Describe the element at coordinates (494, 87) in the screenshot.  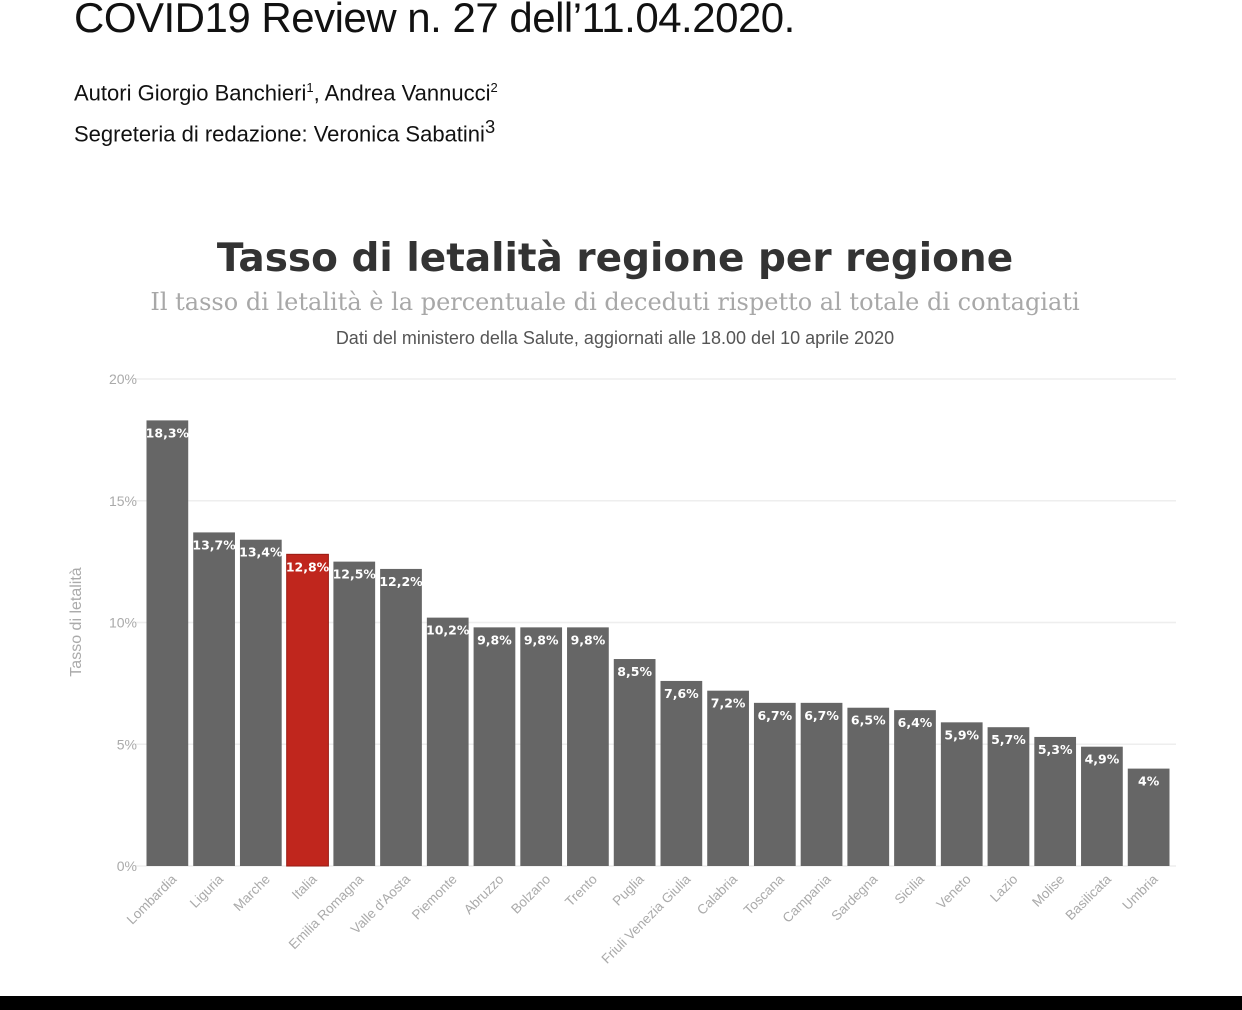
I see `author2-superscript: 2` at that location.